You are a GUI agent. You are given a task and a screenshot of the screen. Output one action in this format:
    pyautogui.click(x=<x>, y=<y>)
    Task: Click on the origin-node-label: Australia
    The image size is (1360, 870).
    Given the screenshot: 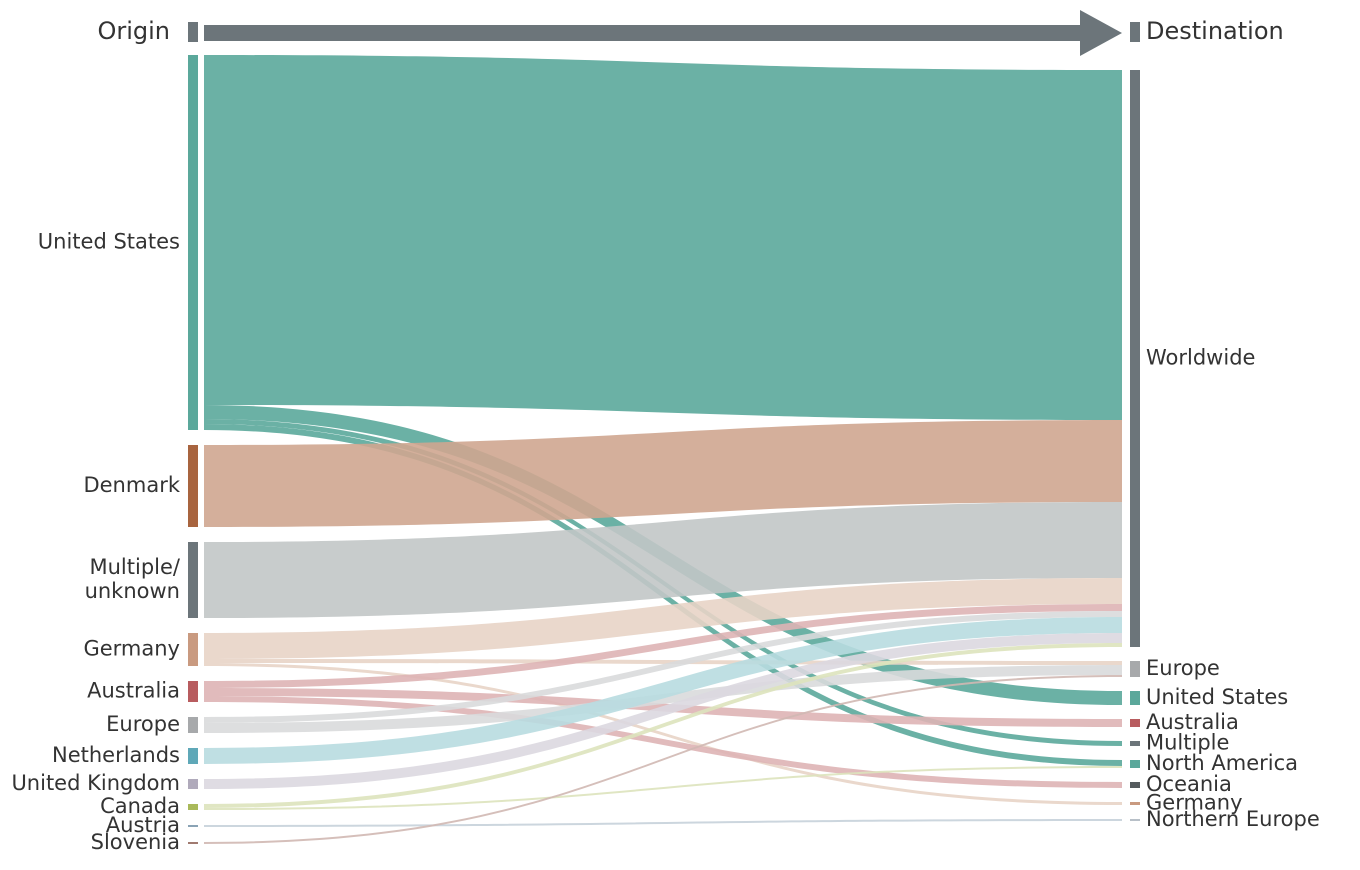 What is the action you would take?
    pyautogui.click(x=133, y=691)
    